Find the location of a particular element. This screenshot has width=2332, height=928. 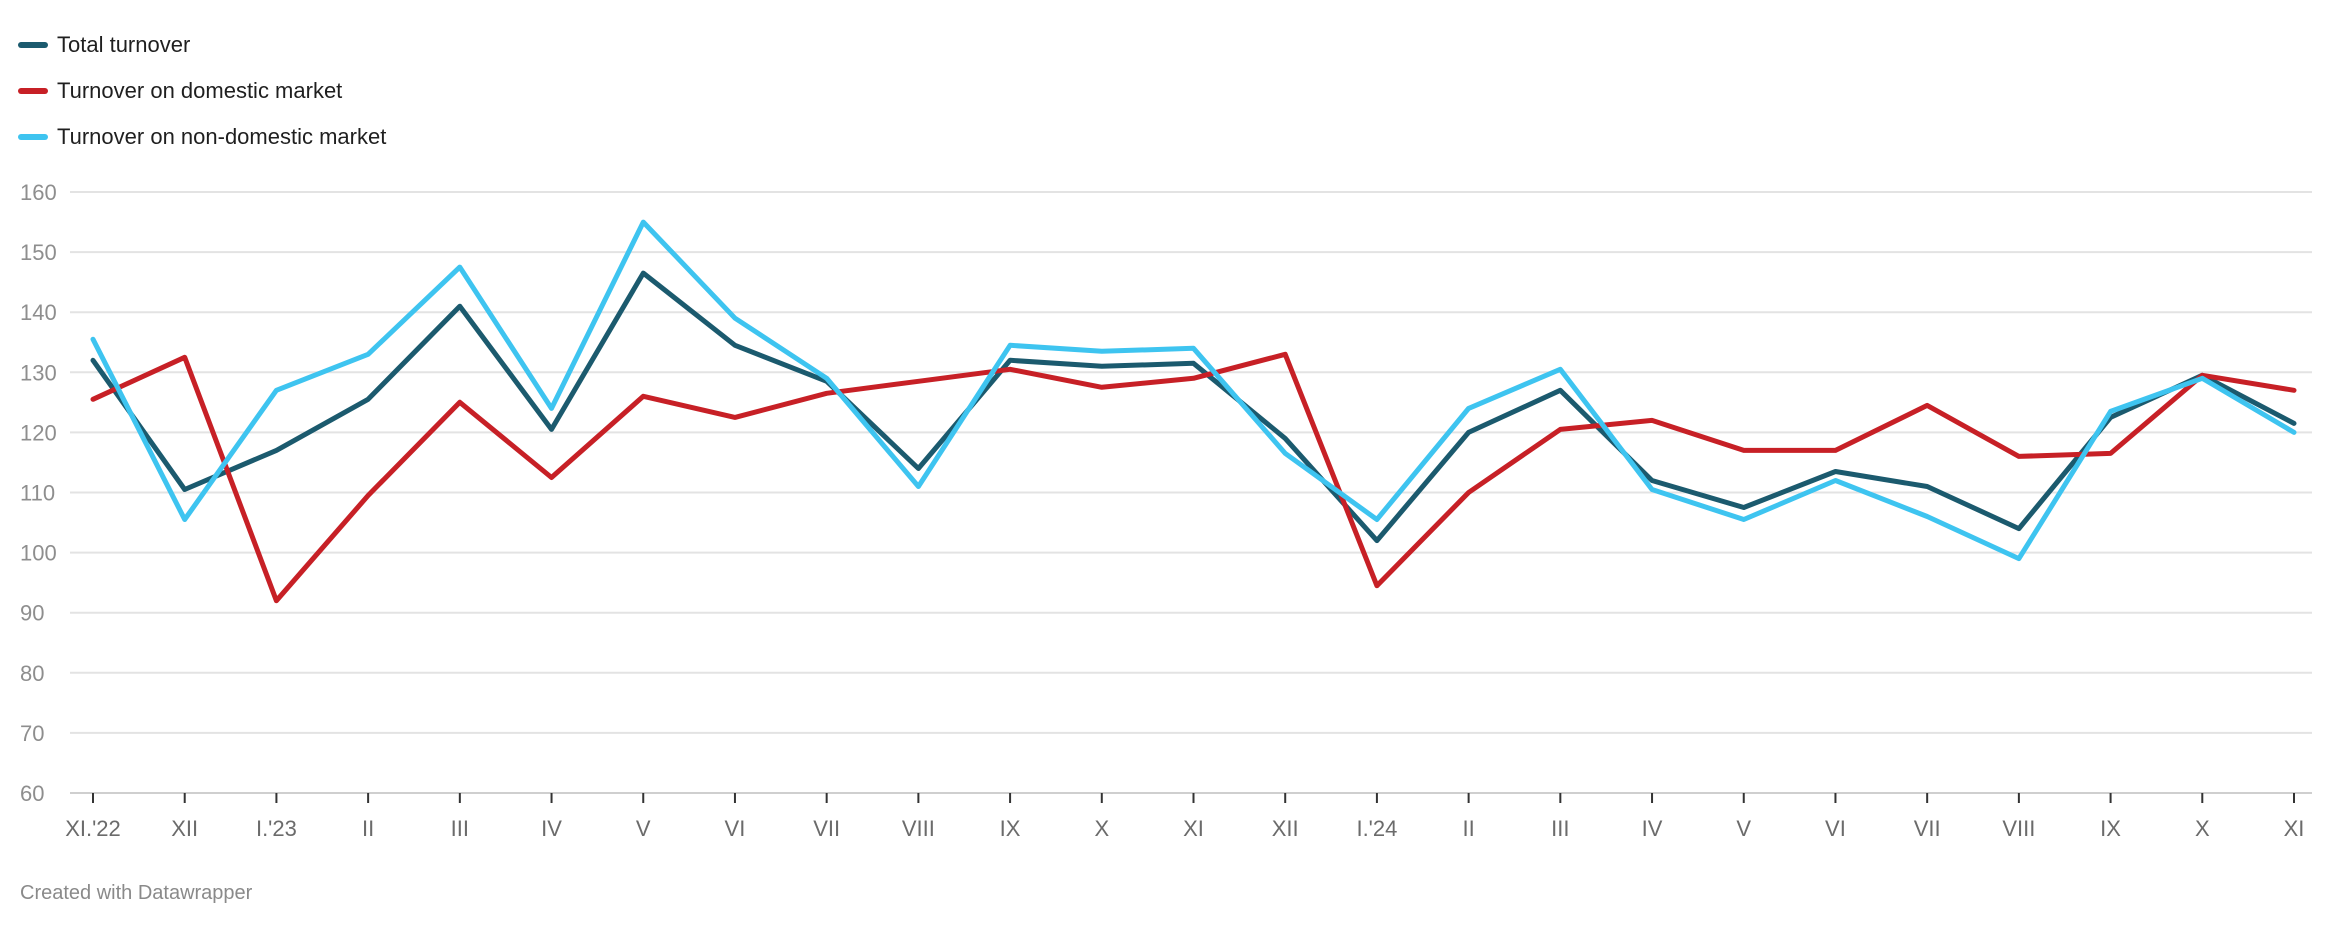

y-tick-label: 100 is located at coordinates (38, 553).